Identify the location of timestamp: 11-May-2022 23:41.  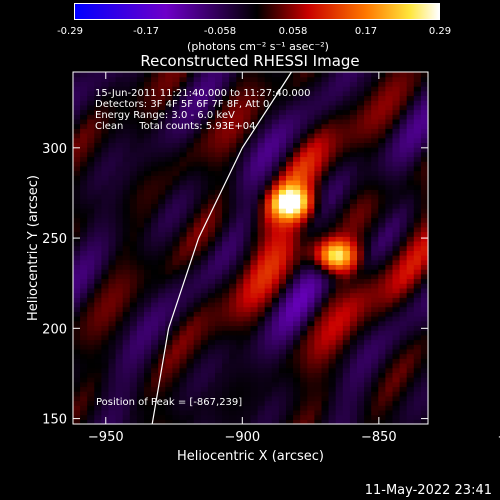
(428, 490).